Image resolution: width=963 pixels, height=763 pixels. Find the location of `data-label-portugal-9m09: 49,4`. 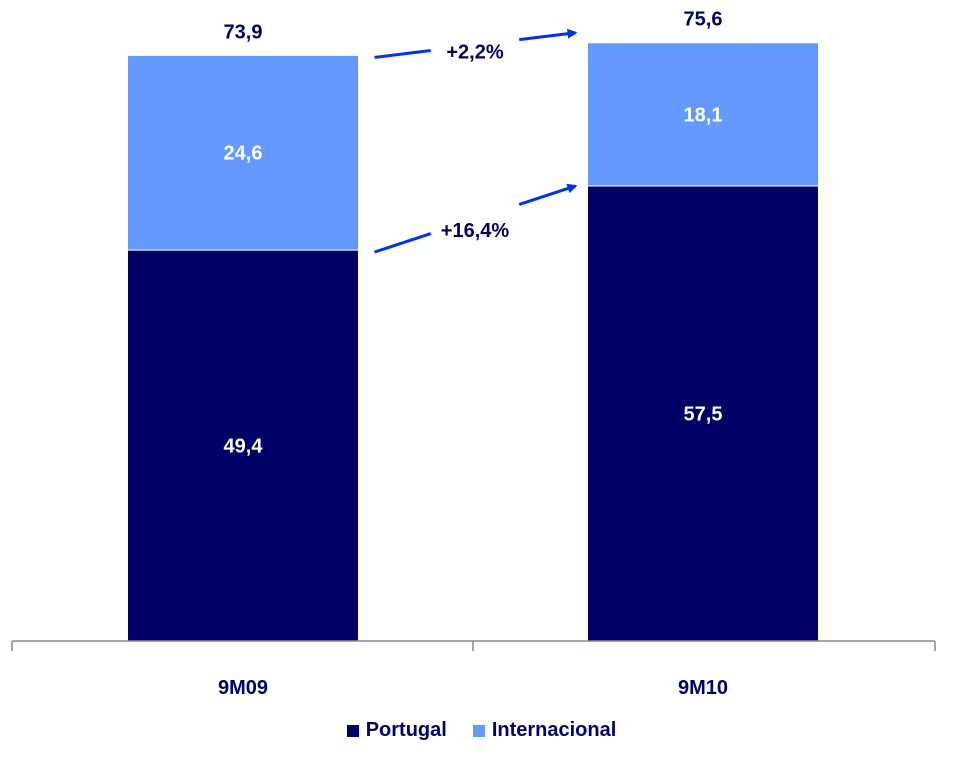

data-label-portugal-9m09: 49,4 is located at coordinates (244, 447).